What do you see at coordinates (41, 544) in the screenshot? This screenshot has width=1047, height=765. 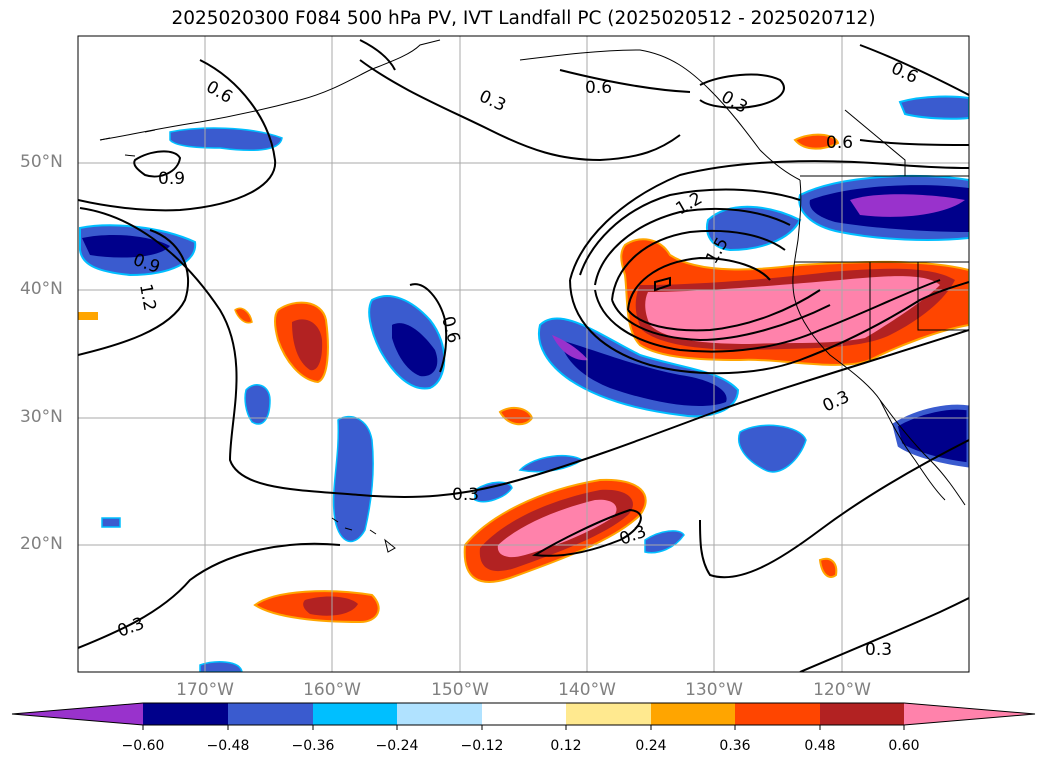 I see `lat-label: 20°N` at bounding box center [41, 544].